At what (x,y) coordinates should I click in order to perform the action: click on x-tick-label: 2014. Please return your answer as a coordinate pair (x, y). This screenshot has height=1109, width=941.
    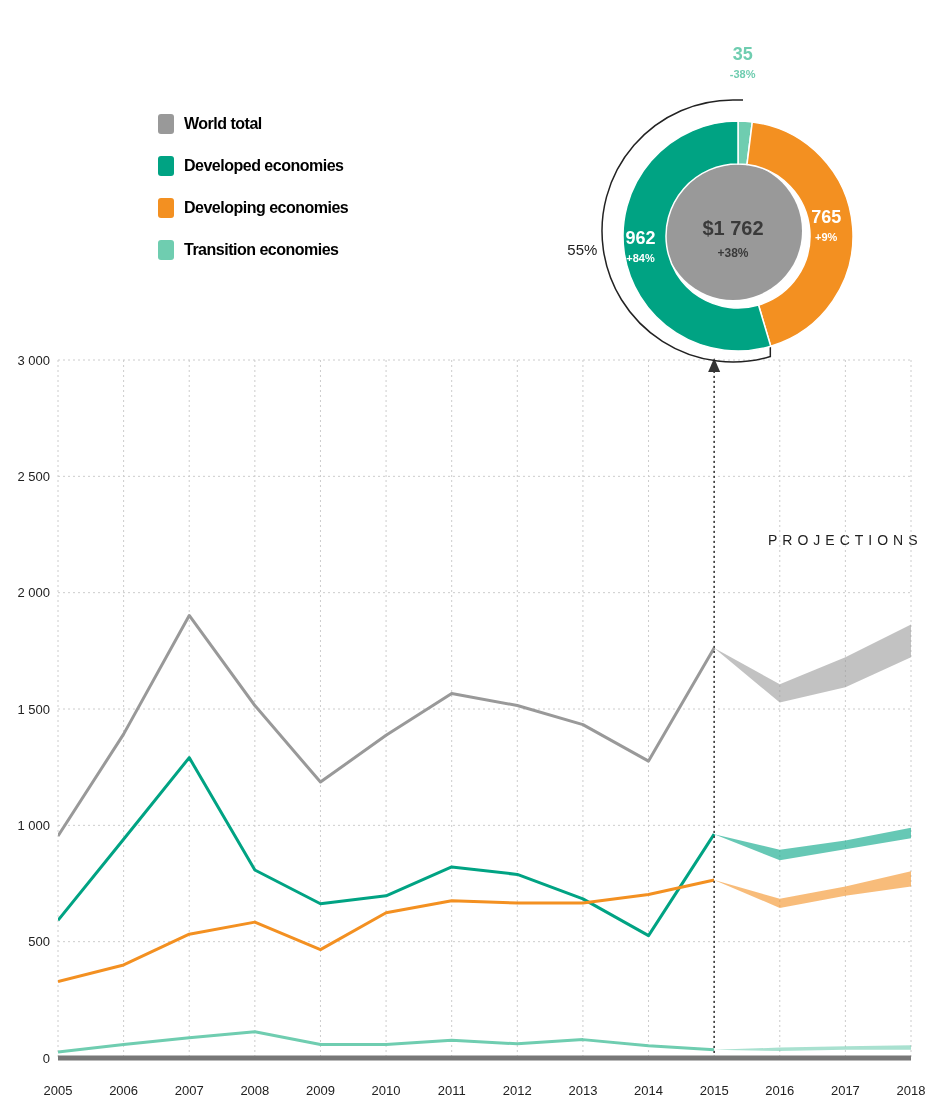
    Looking at the image, I should click on (648, 1091).